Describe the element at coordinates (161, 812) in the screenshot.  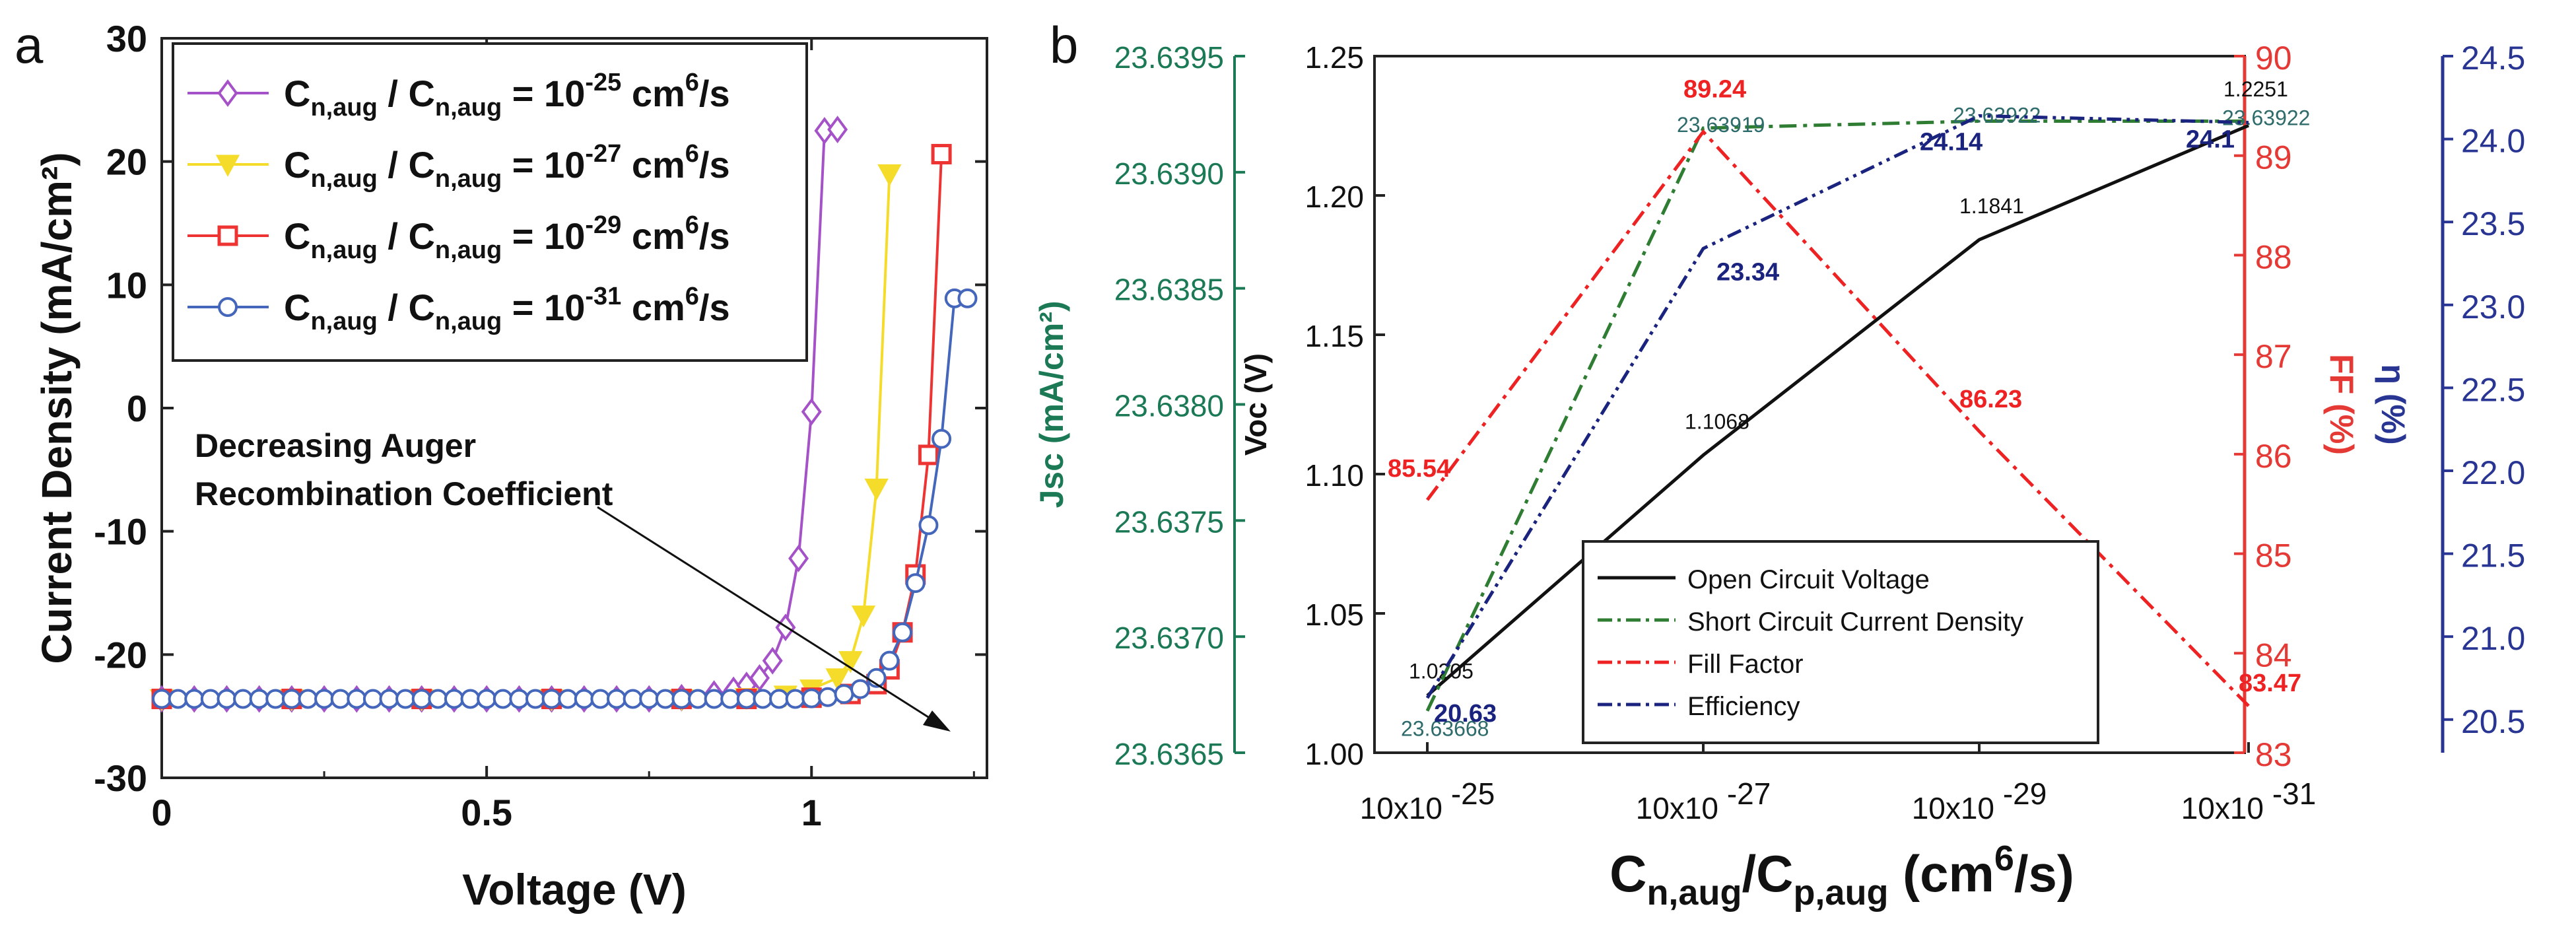
I see `x-tick-label-a: 0` at that location.